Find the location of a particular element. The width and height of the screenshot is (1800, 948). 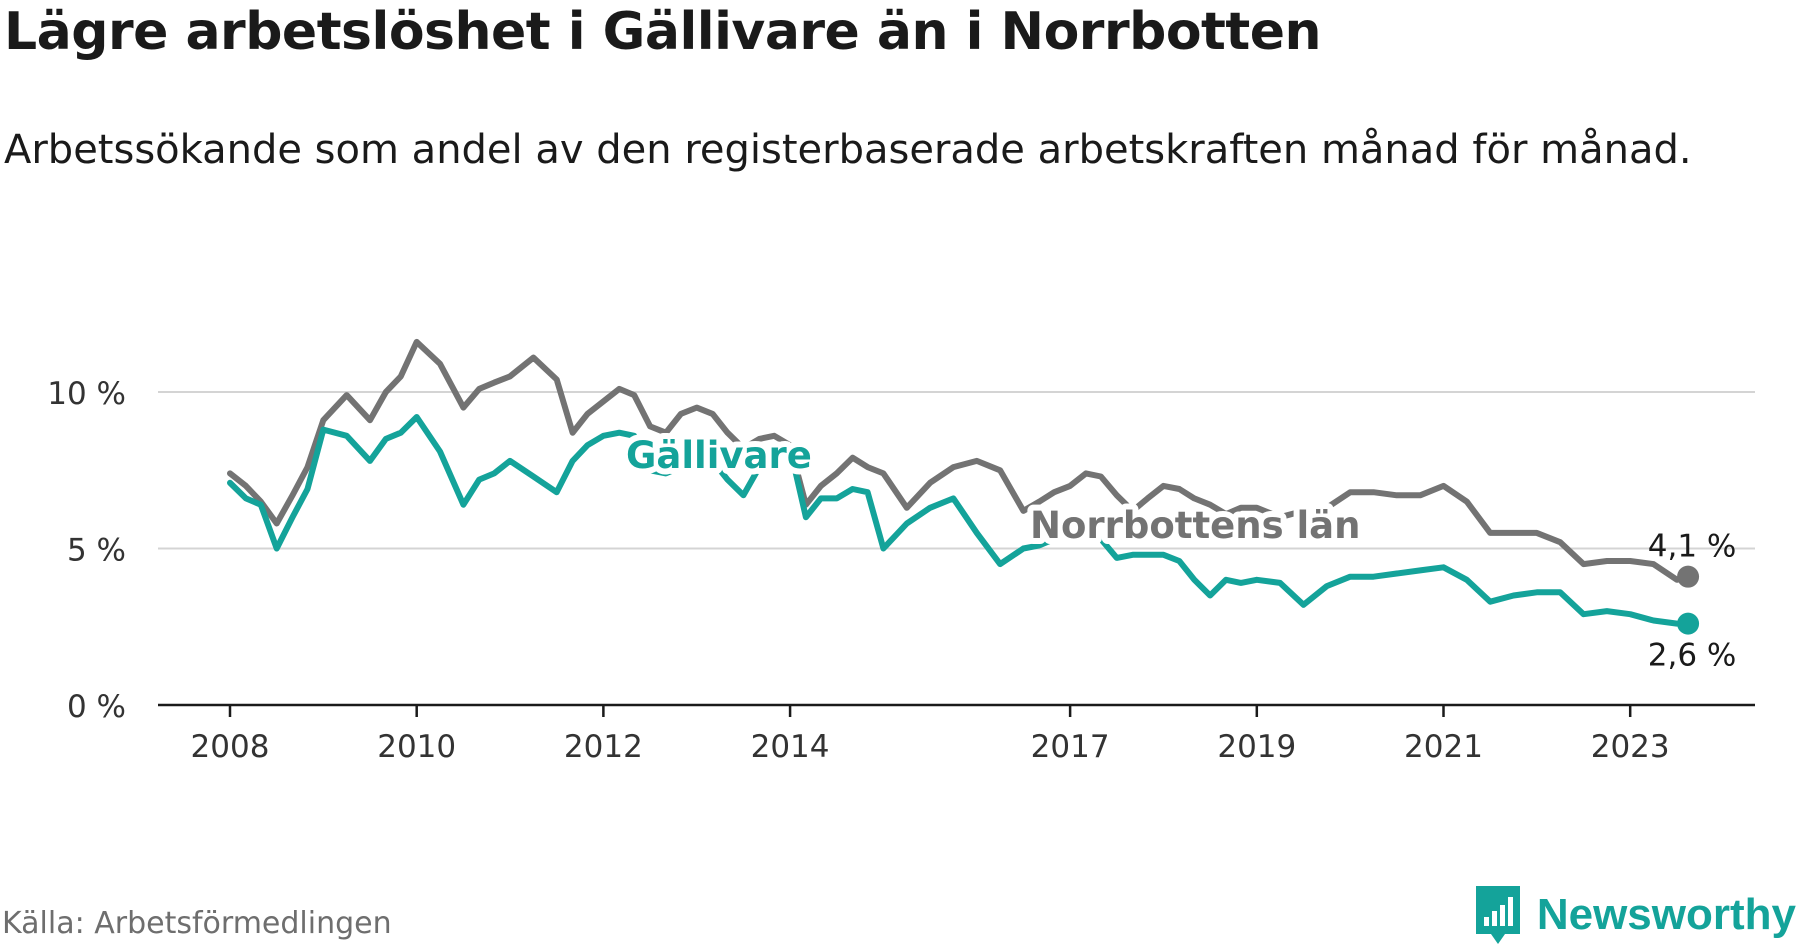

x-tick-label: 2019 is located at coordinates (1256, 747).